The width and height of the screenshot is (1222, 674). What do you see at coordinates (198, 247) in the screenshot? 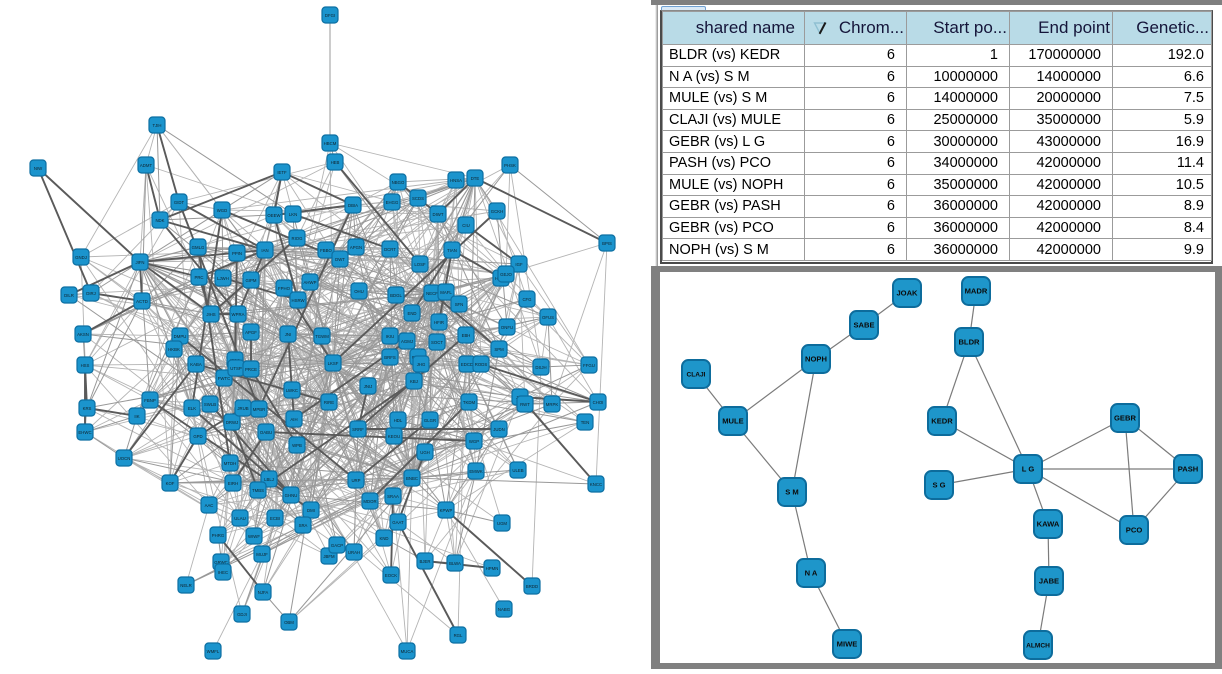
I see `svg-text: GMLG` at bounding box center [198, 247].